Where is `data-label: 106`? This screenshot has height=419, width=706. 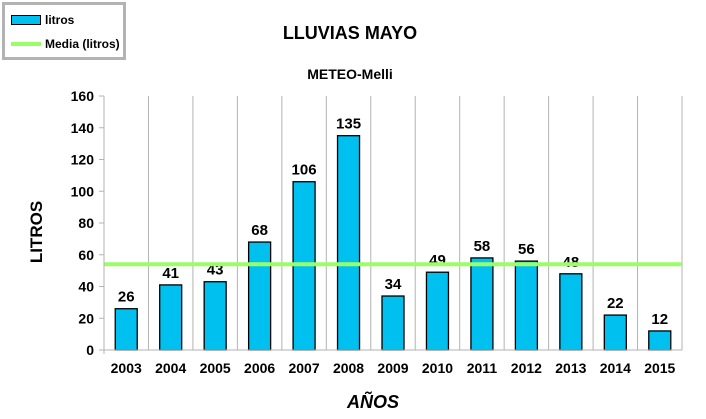
data-label: 106 is located at coordinates (304, 170).